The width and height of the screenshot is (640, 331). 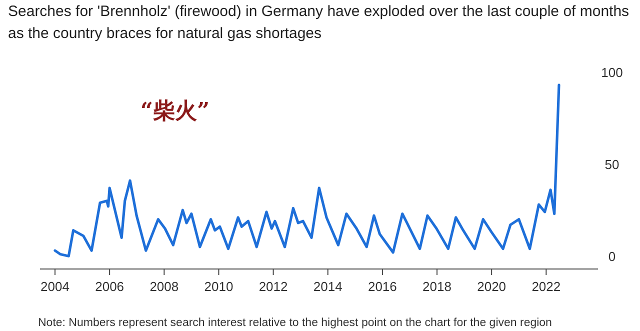 I want to click on y-tick-label: 100, so click(x=612, y=72).